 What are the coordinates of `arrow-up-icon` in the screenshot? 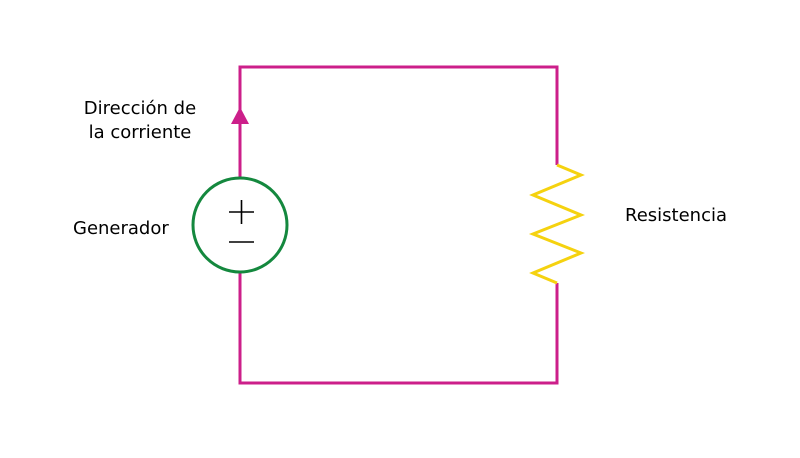 It's located at (240, 115).